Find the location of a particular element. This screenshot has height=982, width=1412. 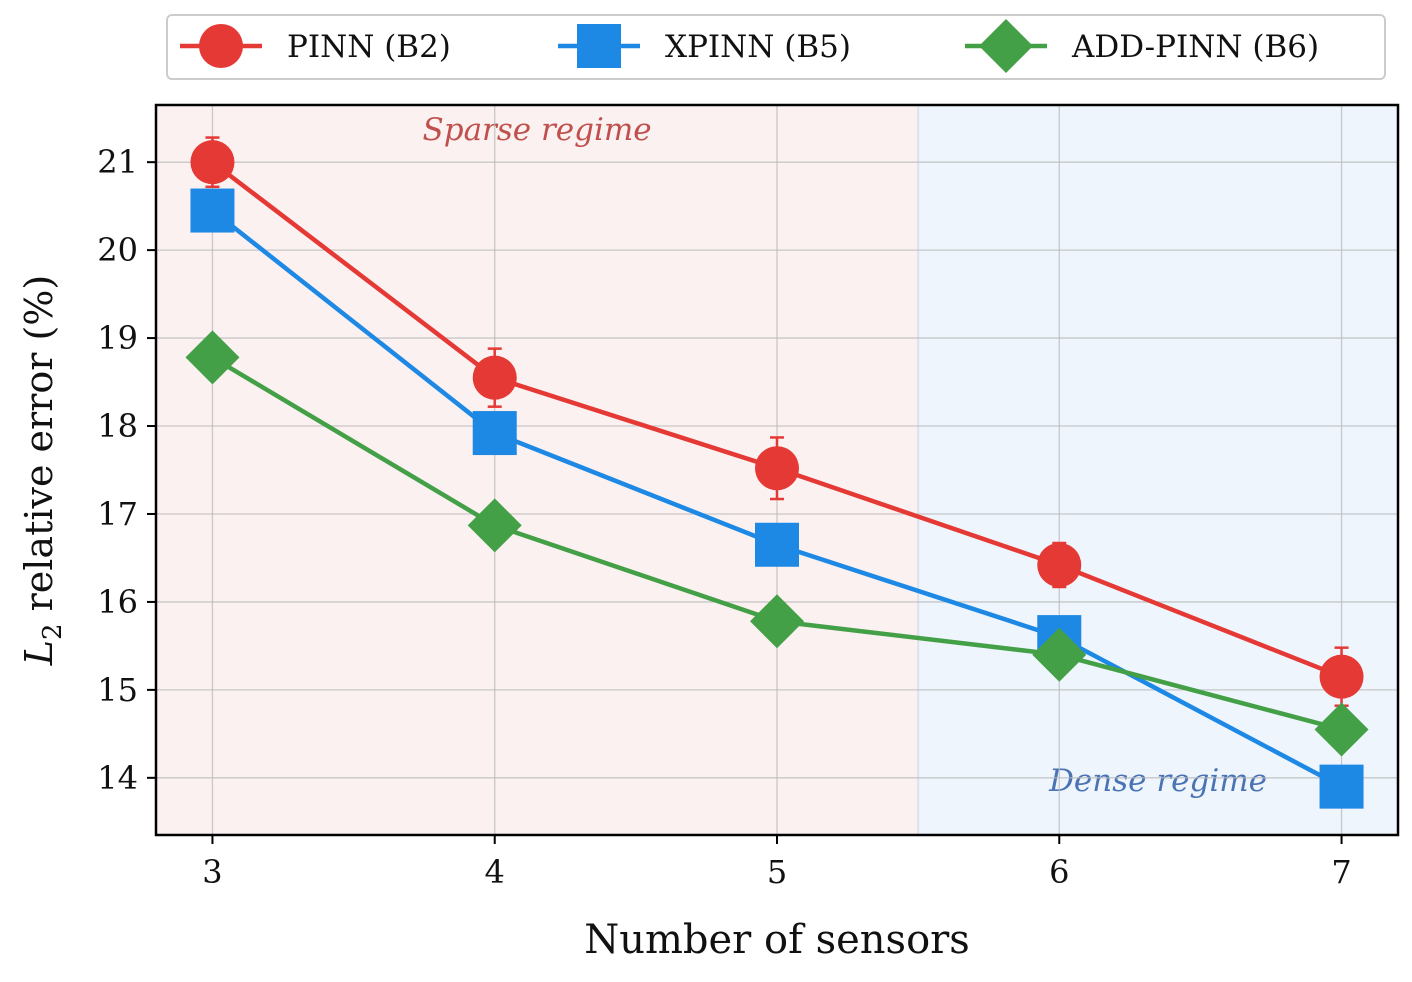

y-tick-label: 18 is located at coordinates (117, 426).